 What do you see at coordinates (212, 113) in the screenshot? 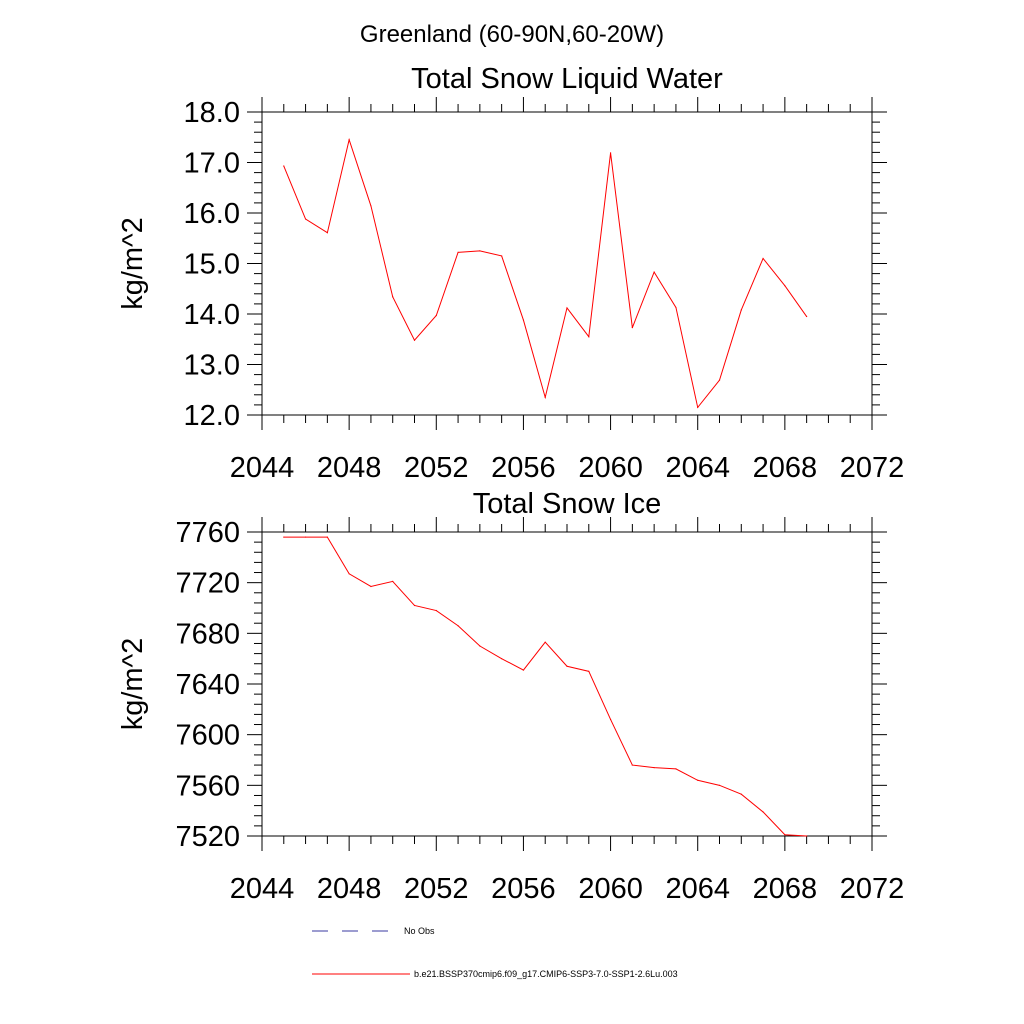
I see `y-tick-label: 18.0` at bounding box center [212, 113].